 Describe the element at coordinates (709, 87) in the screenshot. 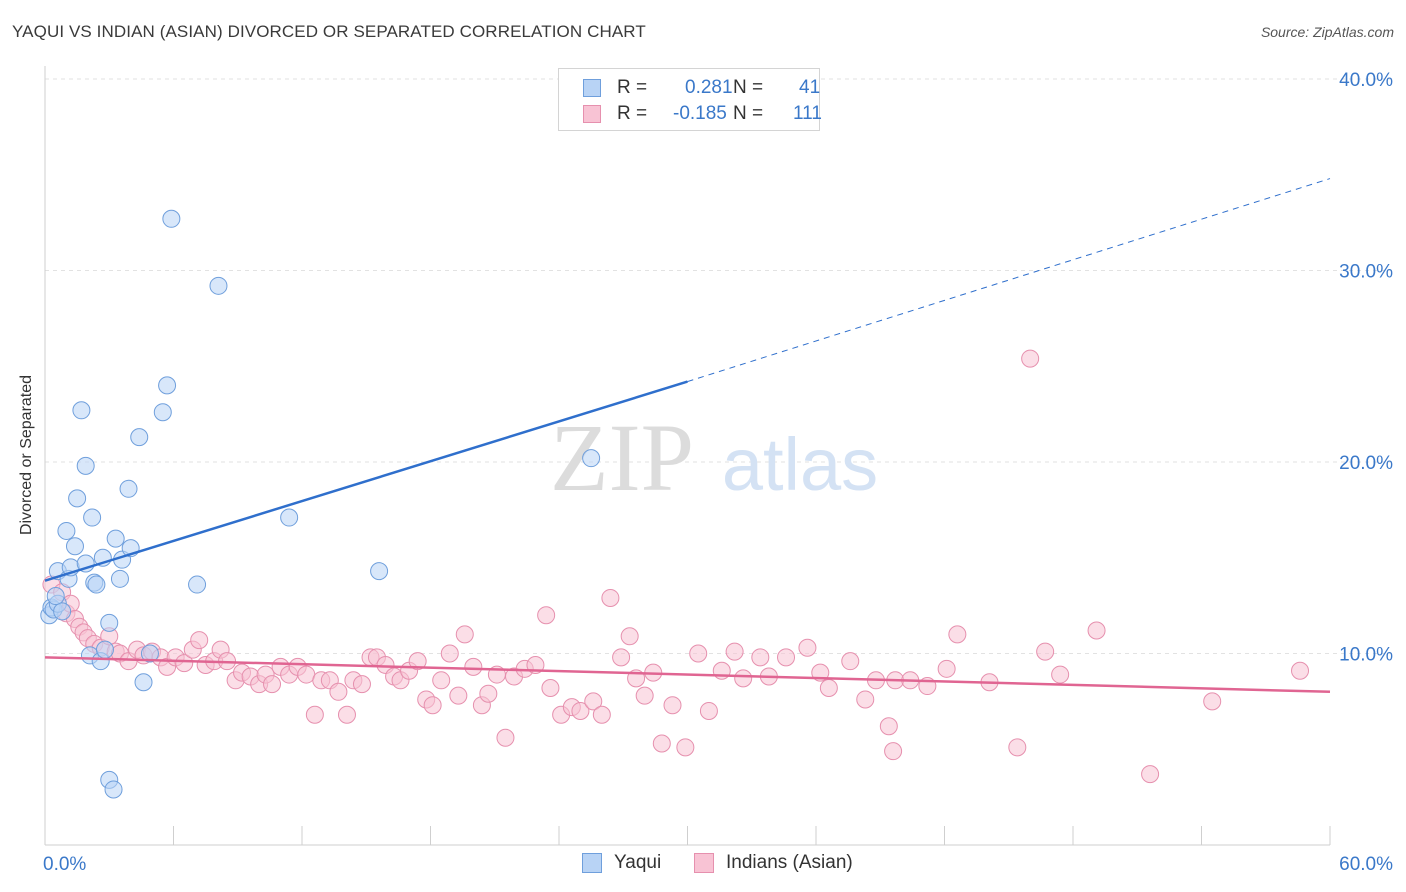

I see `legend-r-value: 0.281` at that location.